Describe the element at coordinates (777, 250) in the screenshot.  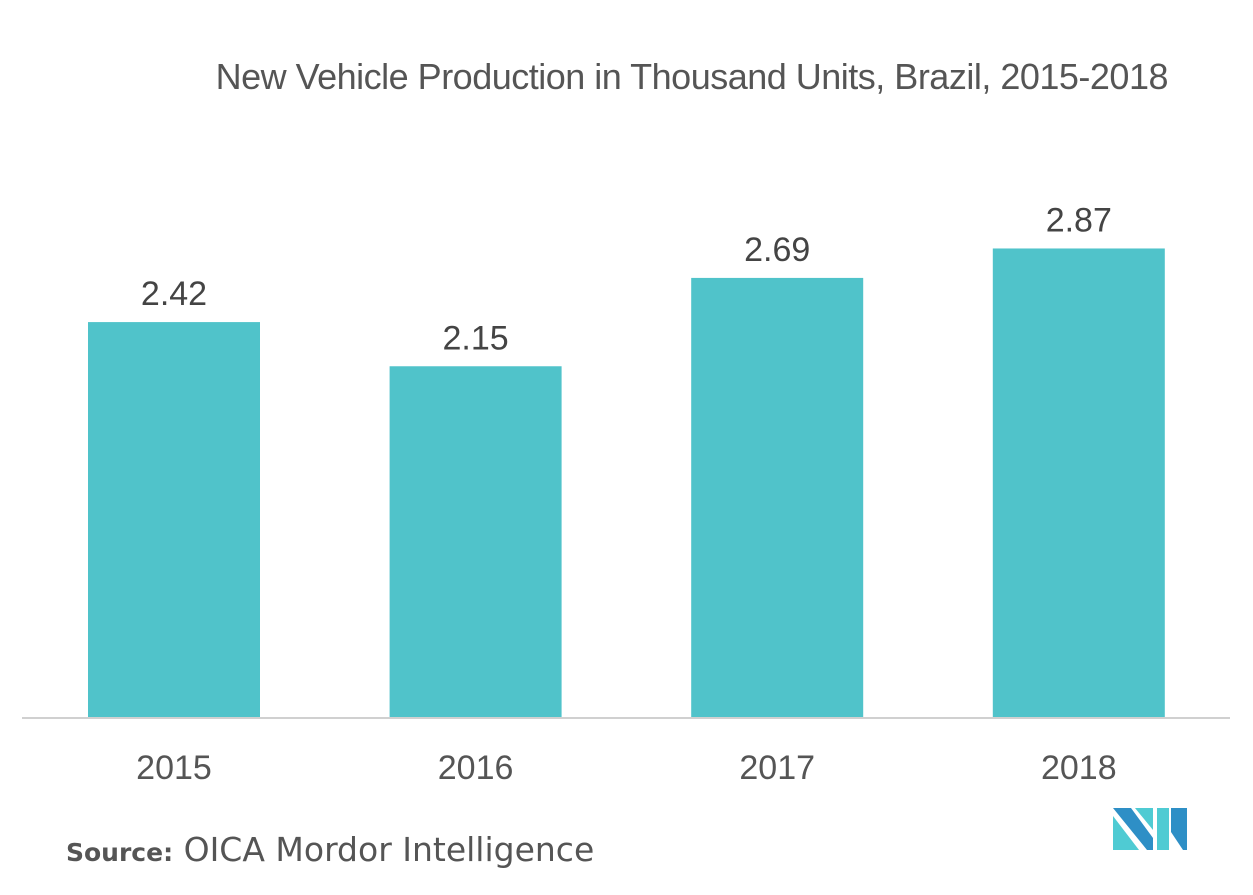
I see `value-label-2017: 2.69` at that location.